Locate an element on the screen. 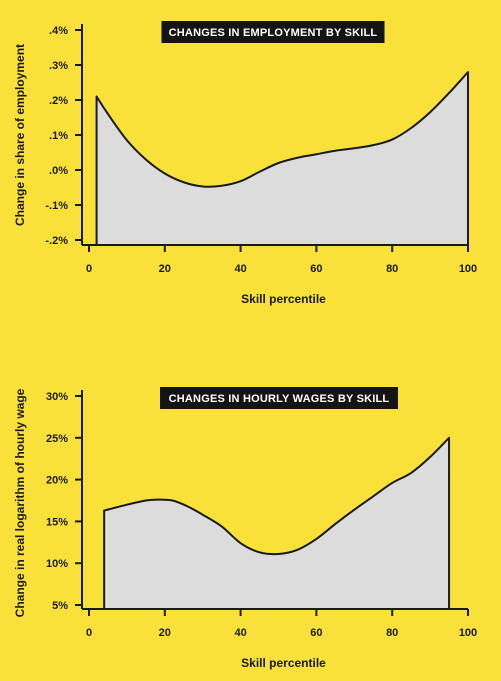 This screenshot has height=681, width=501. chart-title: CHANGES IN EMPLOYMENT BY SKILL is located at coordinates (273, 33).